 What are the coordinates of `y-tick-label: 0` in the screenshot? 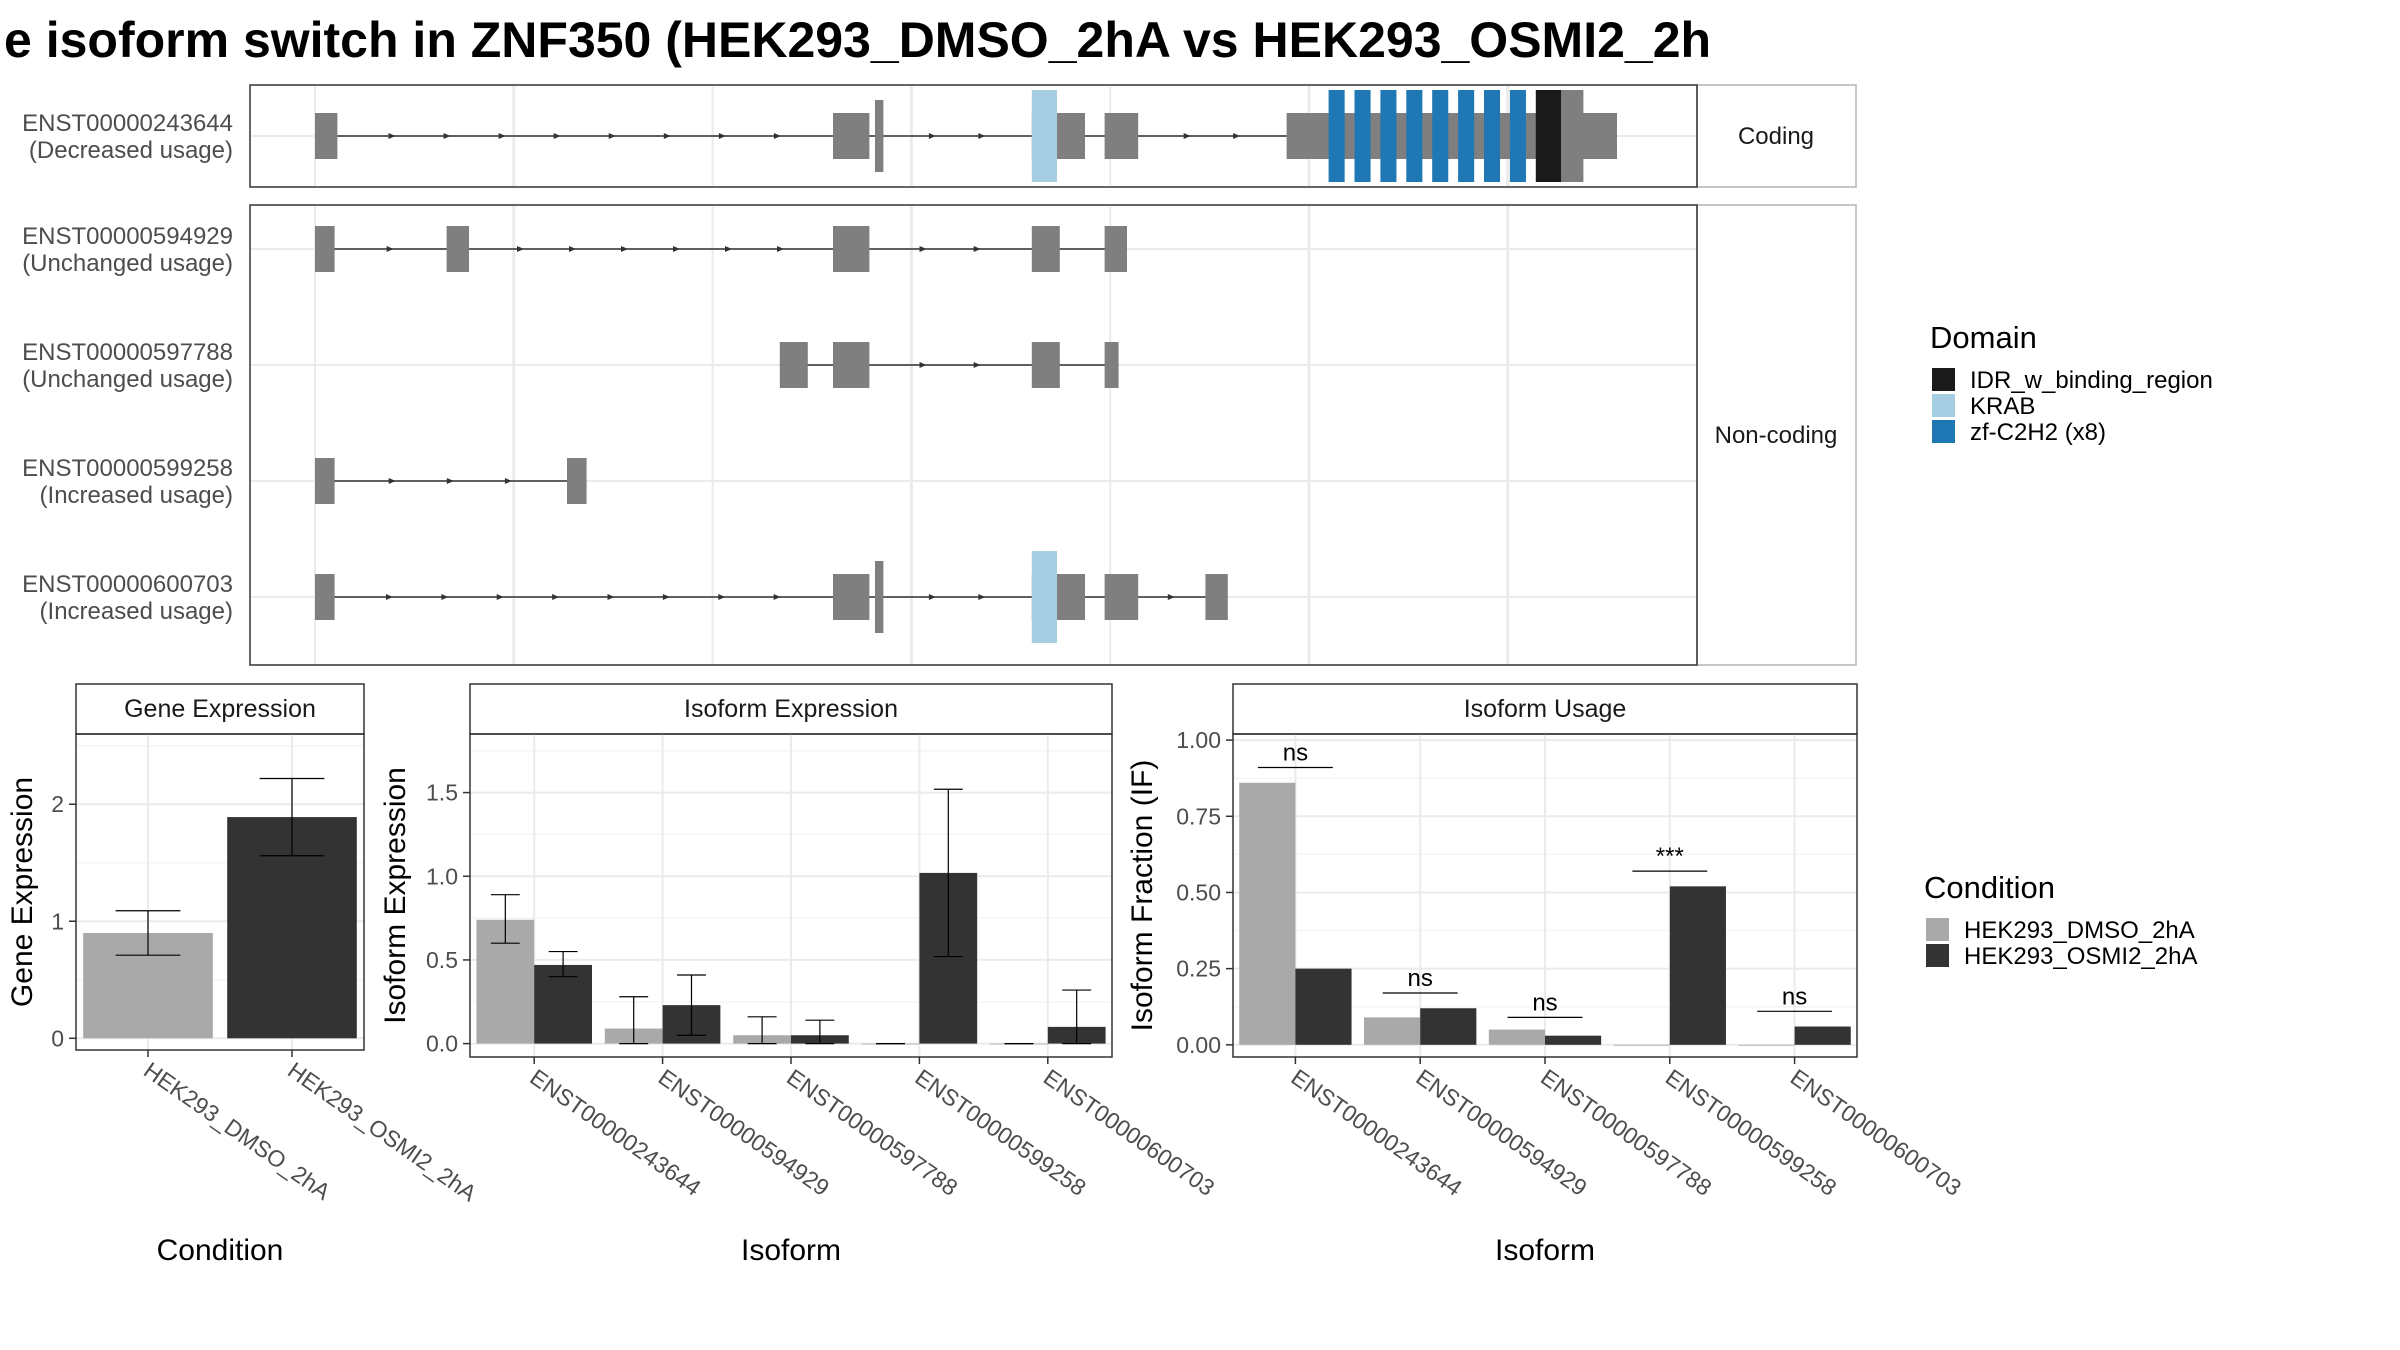 It's located at (57, 1038).